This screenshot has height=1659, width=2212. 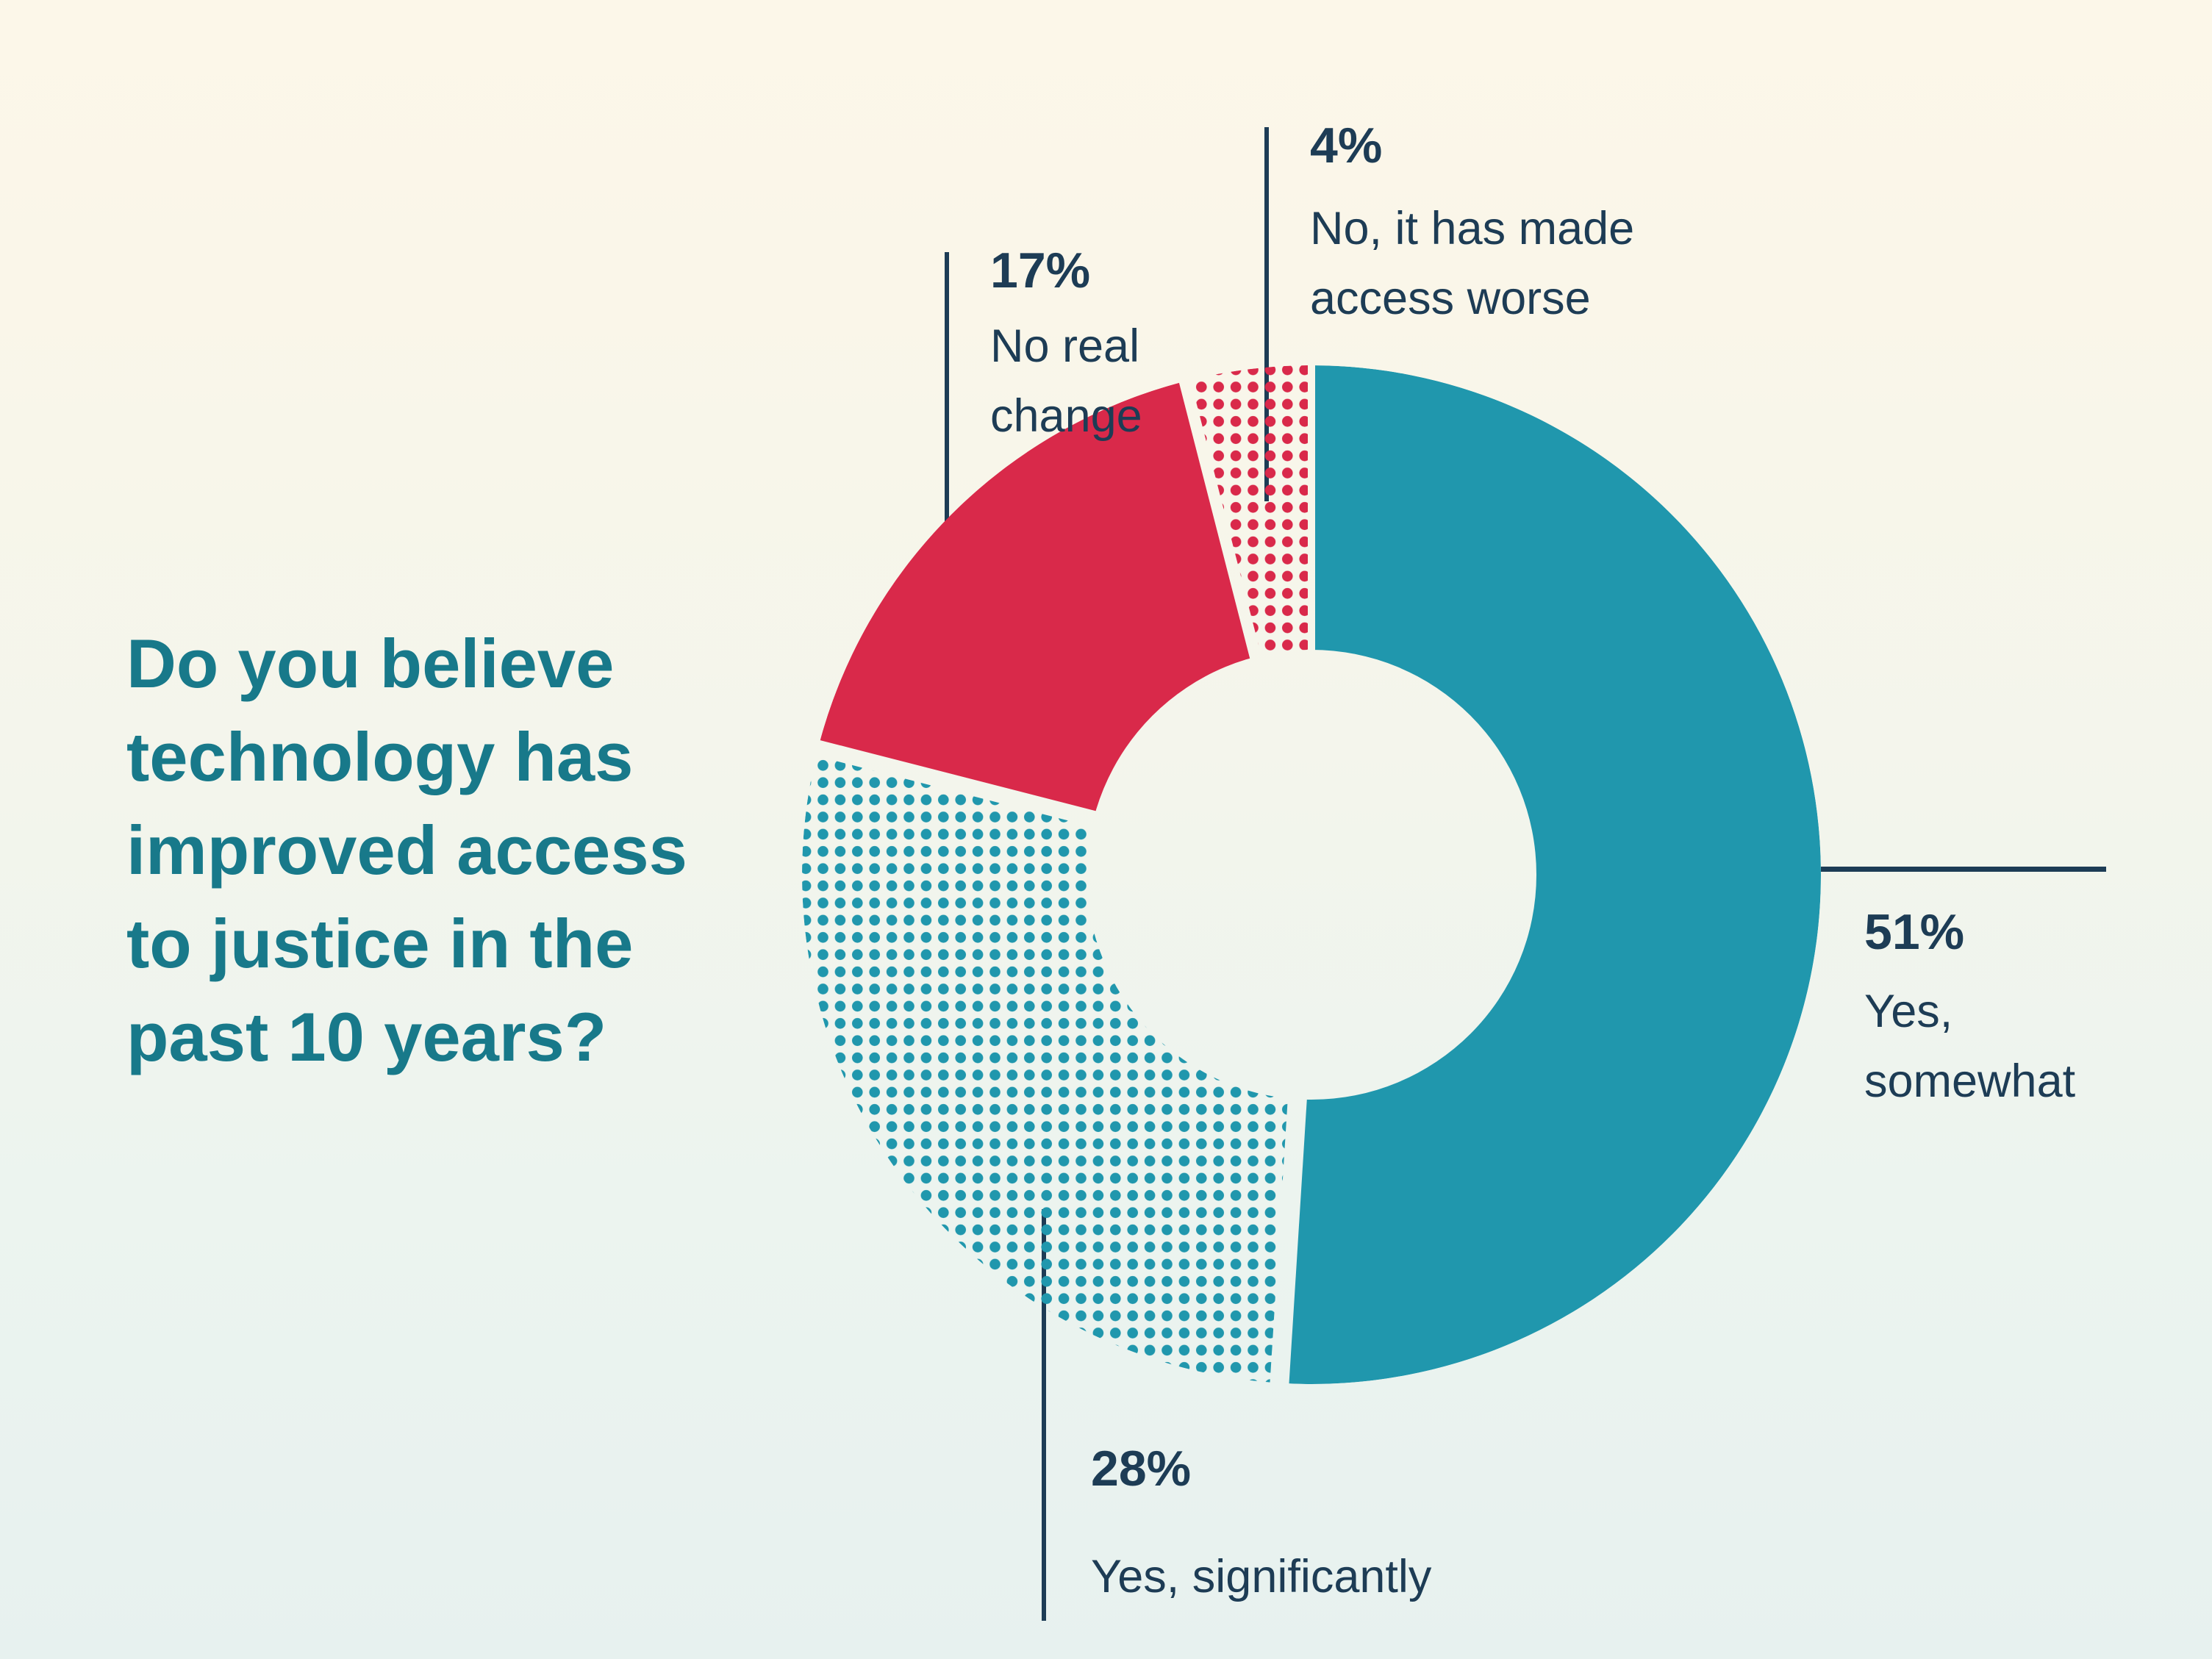 What do you see at coordinates (1247, 620) in the screenshot?
I see `segment-no-it-has-made-access-worse` at bounding box center [1247, 620].